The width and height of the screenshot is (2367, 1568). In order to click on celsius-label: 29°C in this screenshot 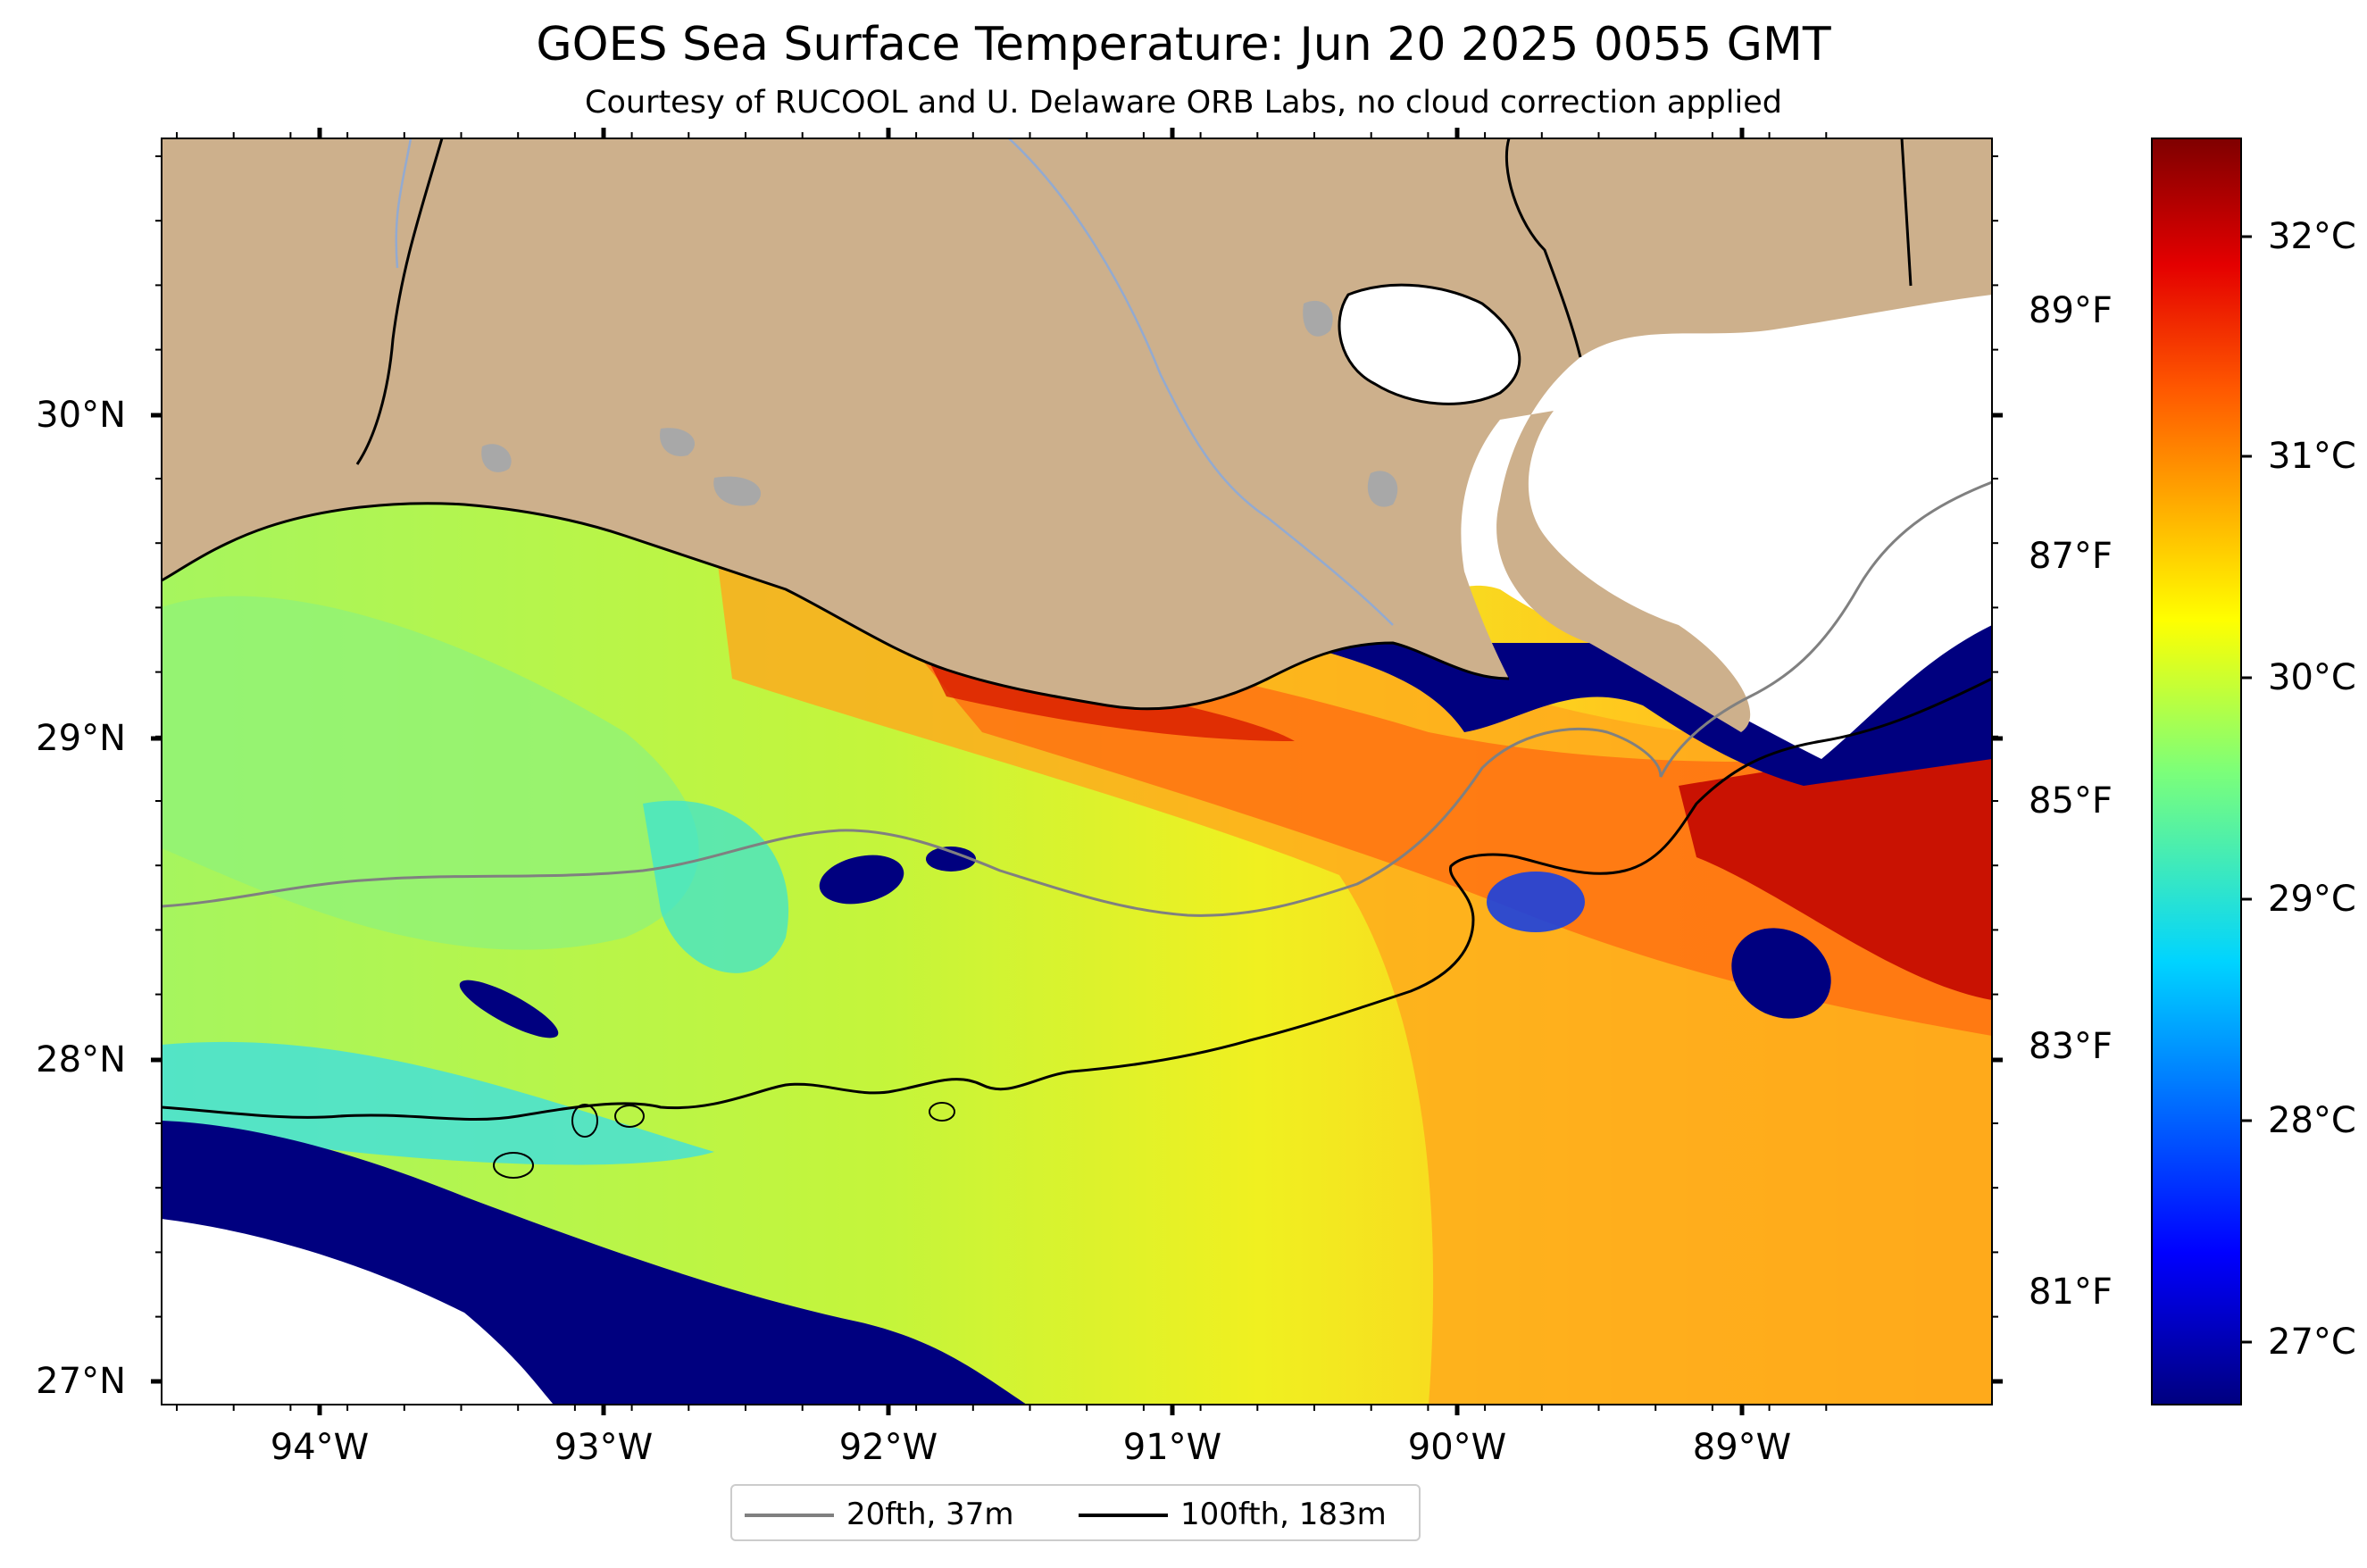, I will do `click(2312, 899)`.